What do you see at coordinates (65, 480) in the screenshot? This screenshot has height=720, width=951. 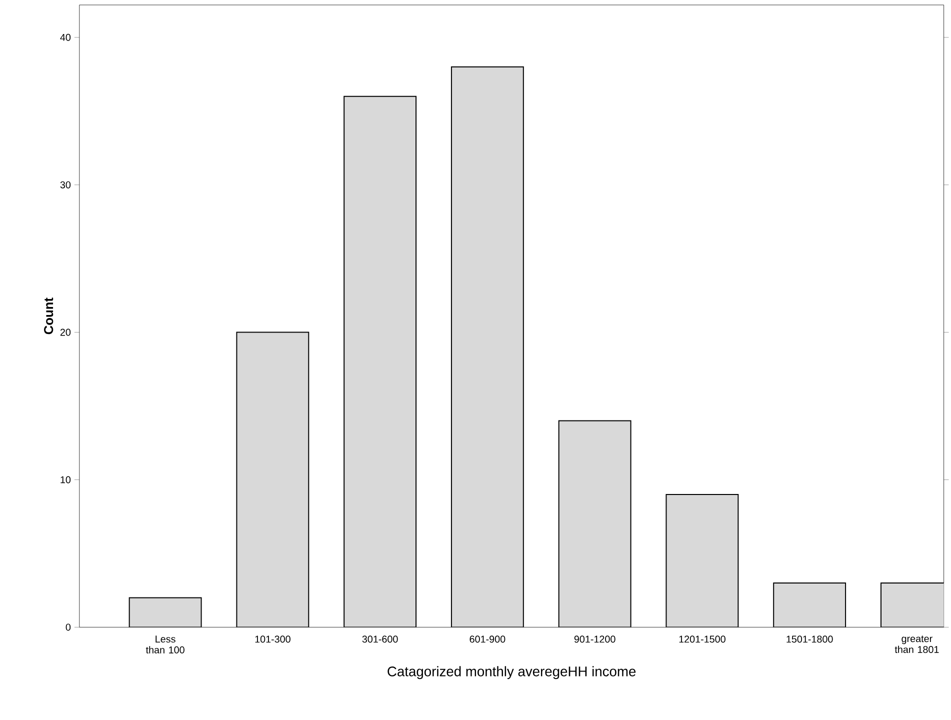 I see `y-tick-label: 10` at bounding box center [65, 480].